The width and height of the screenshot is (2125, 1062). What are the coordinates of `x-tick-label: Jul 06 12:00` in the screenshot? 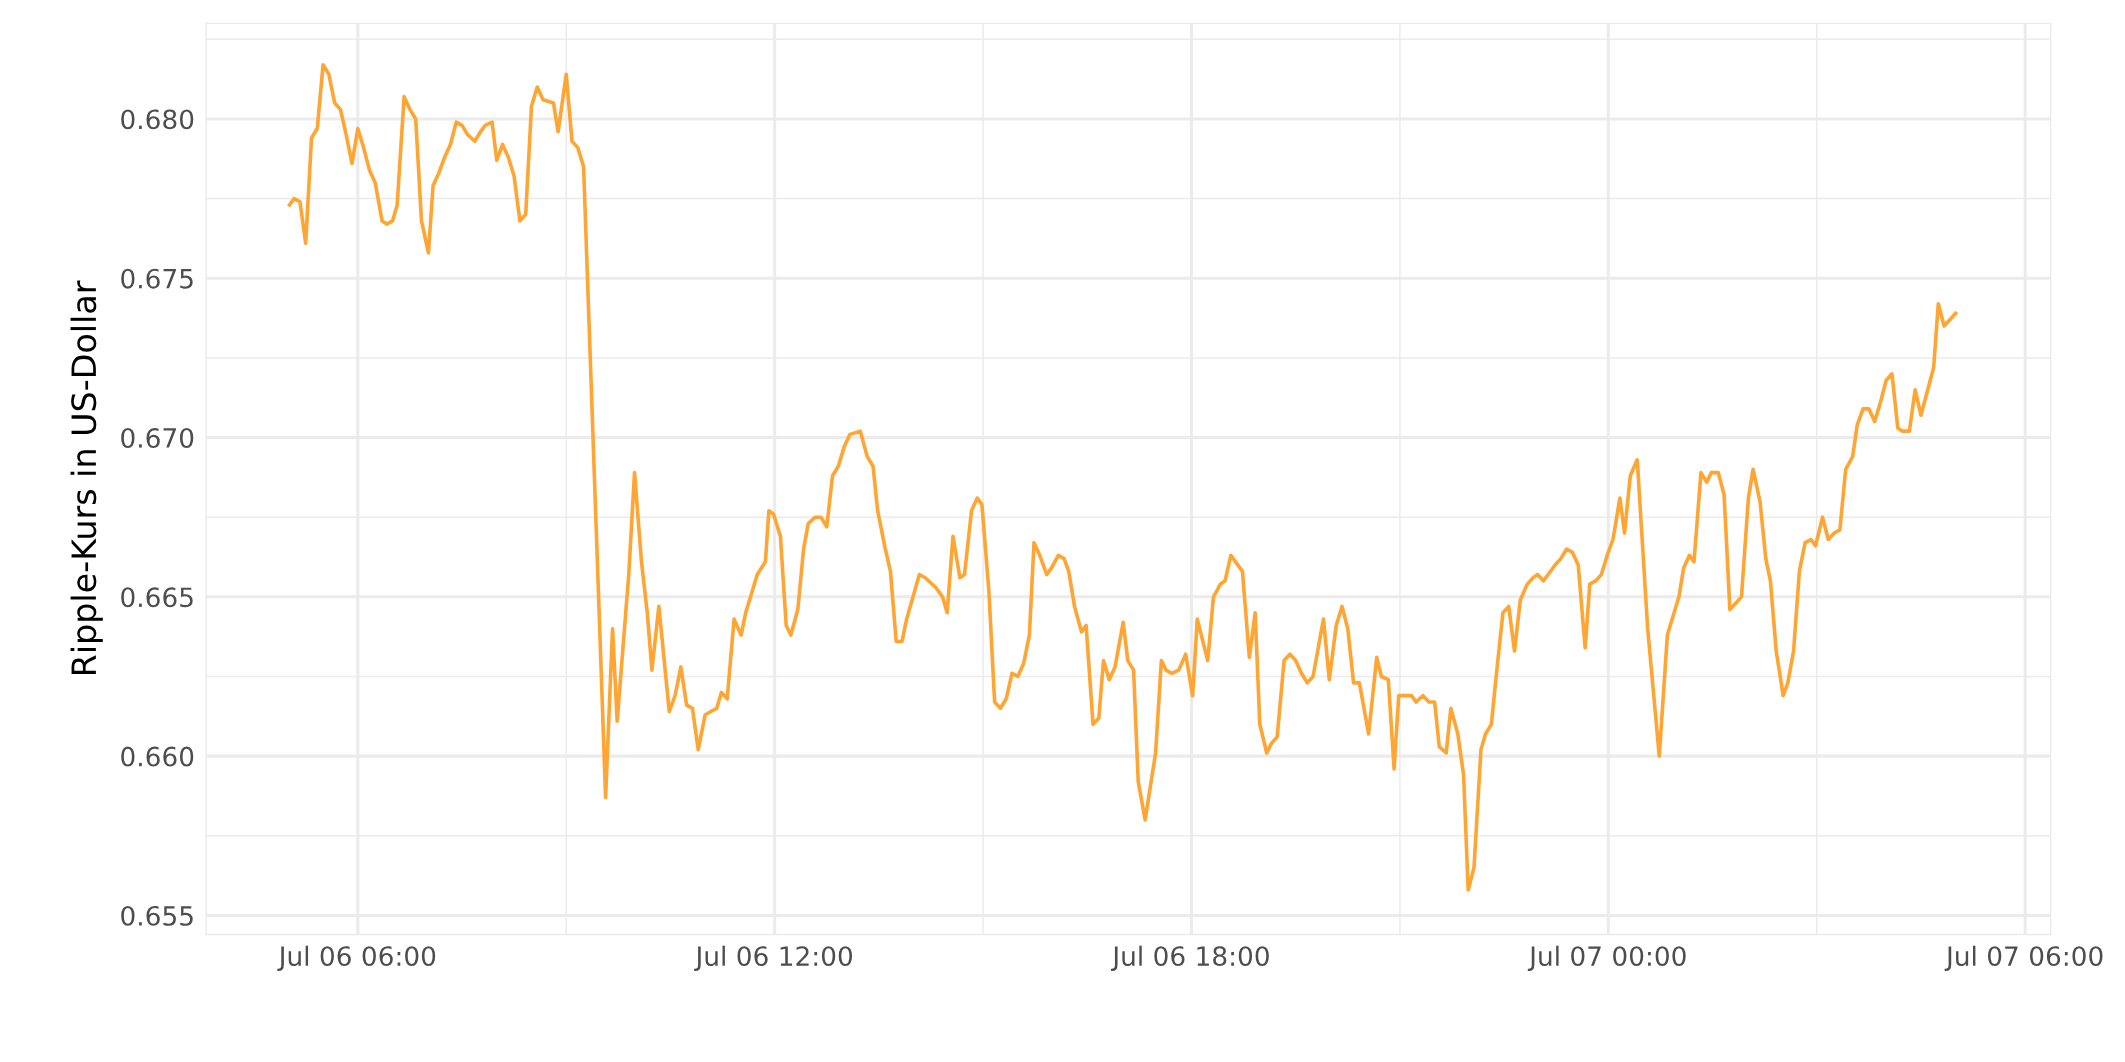 It's located at (773, 958).